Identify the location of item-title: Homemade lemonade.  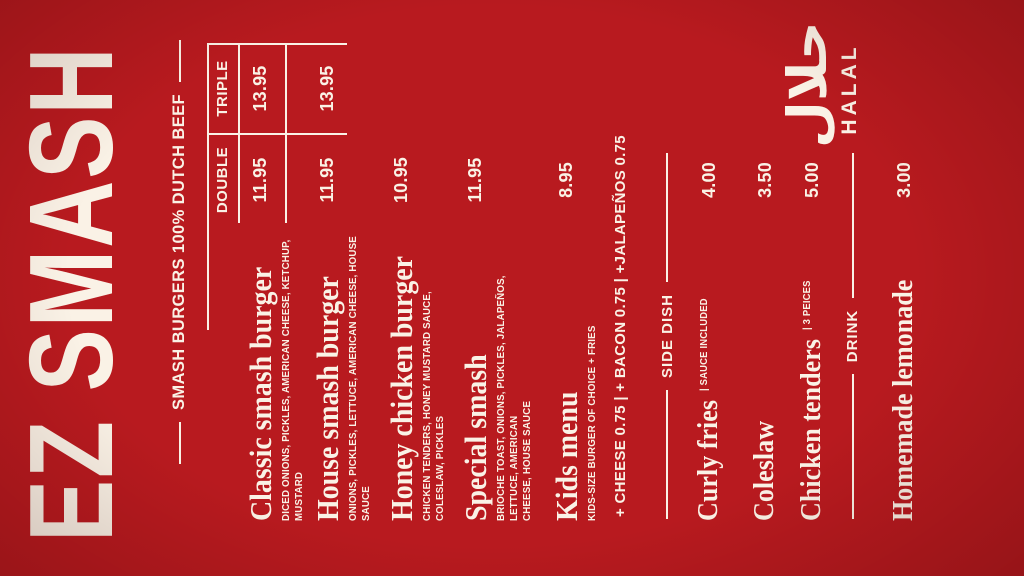
(903, 388).